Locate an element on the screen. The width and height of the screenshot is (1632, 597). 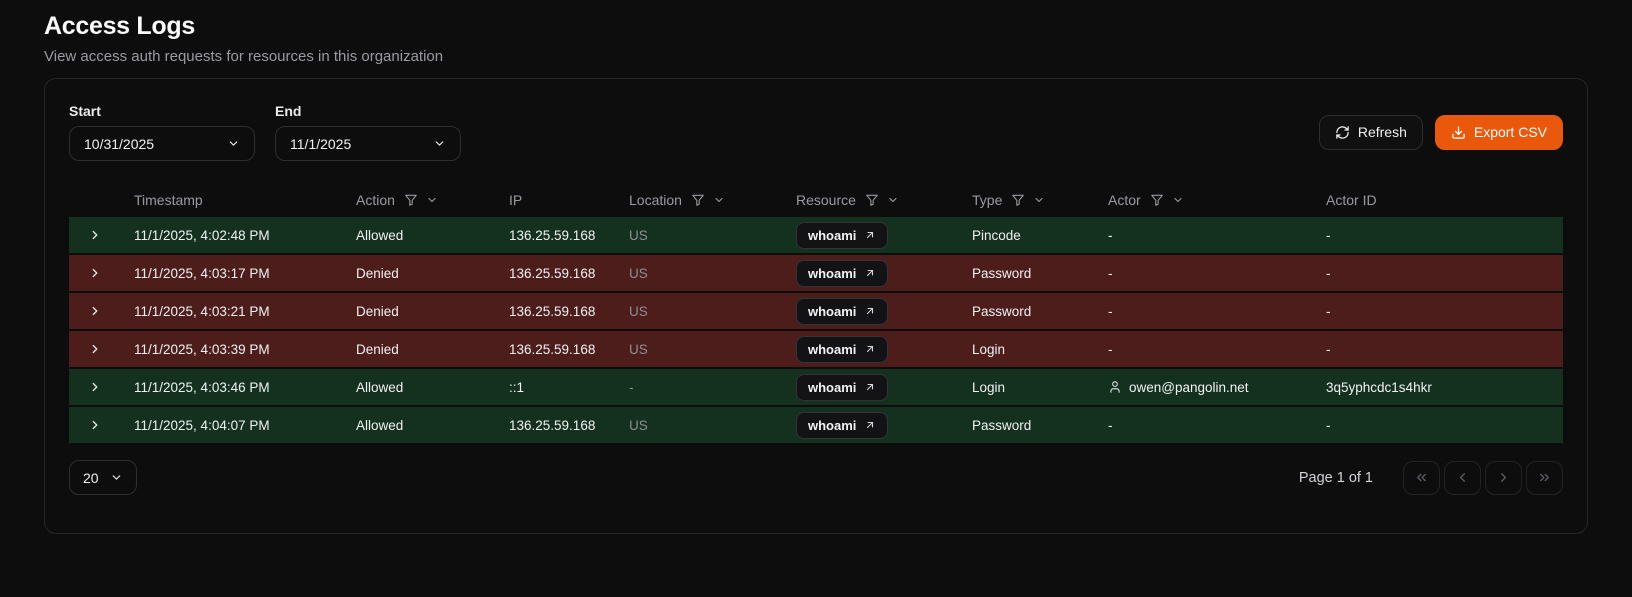
timestamp-cell: 11/1/2025, 4:04:07 PM is located at coordinates (202, 425).